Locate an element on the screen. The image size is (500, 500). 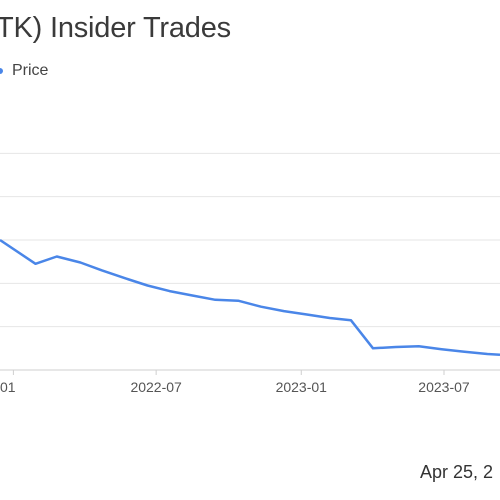
x-tick-label-2: 2023-01 is located at coordinates (302, 387).